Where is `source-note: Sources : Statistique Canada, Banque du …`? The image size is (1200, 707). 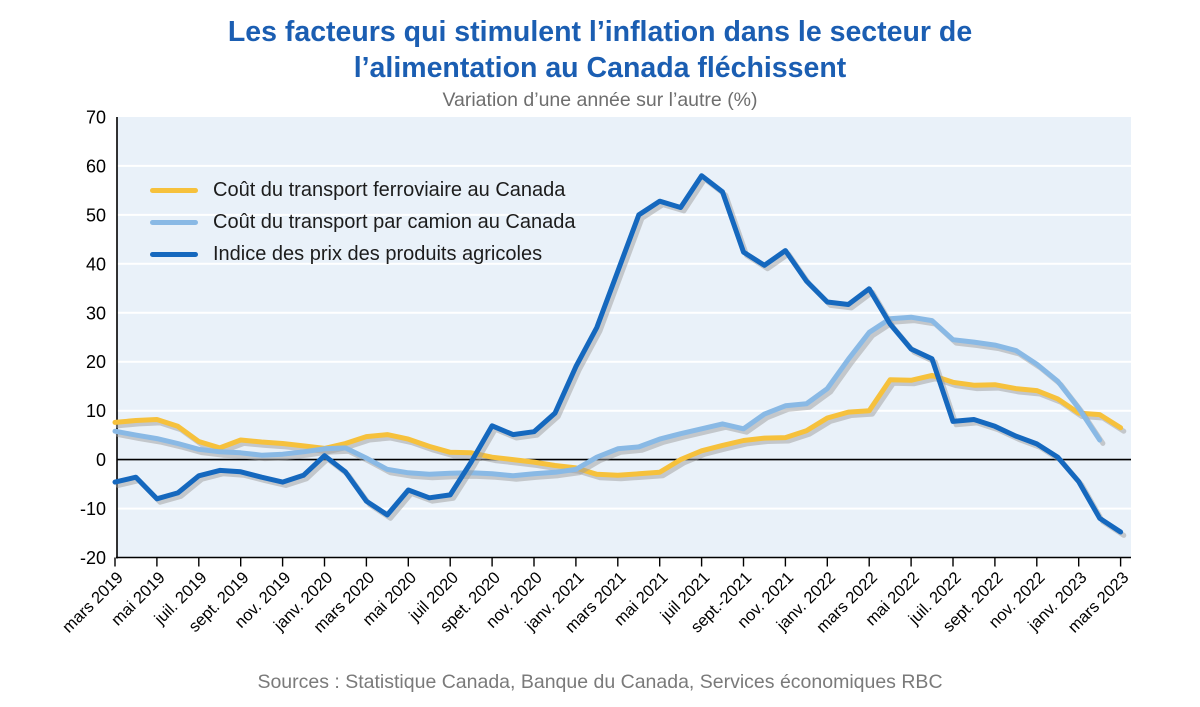 source-note: Sources : Statistique Canada, Banque du … is located at coordinates (600, 682).